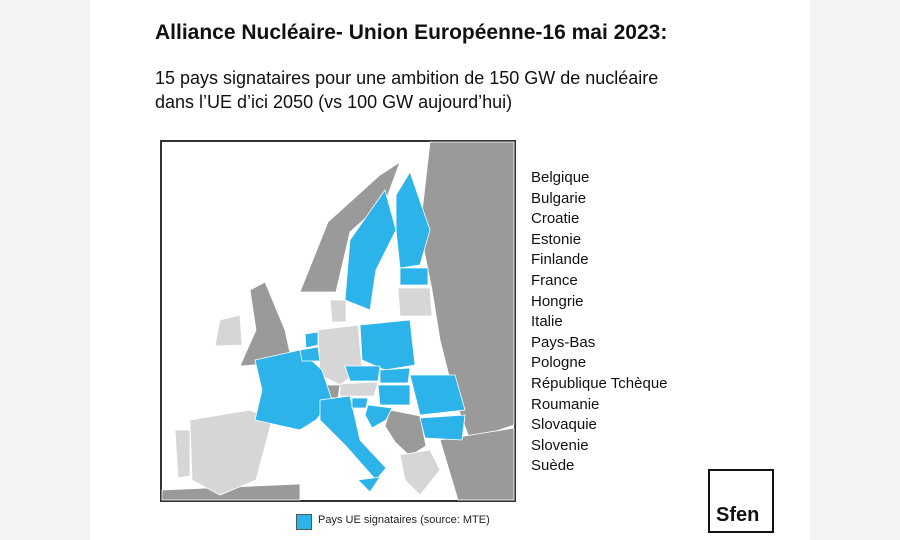 This screenshot has width=900, height=540. I want to click on country-name: Hongrie, so click(557, 301).